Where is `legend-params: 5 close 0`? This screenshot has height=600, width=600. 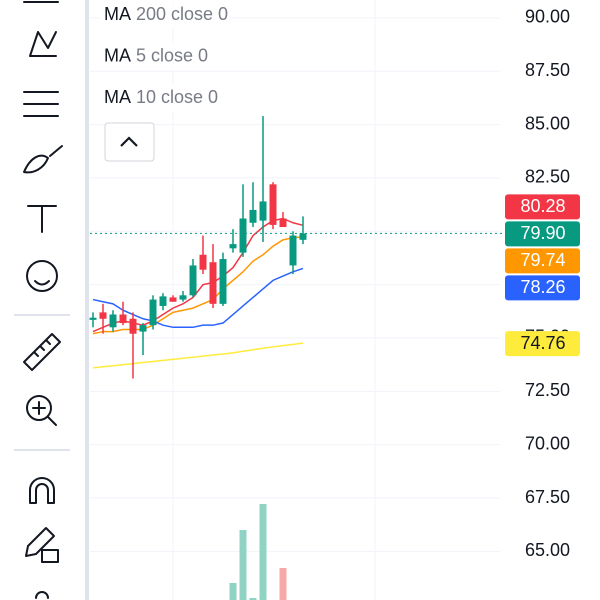
legend-params: 5 close 0 is located at coordinates (172, 55).